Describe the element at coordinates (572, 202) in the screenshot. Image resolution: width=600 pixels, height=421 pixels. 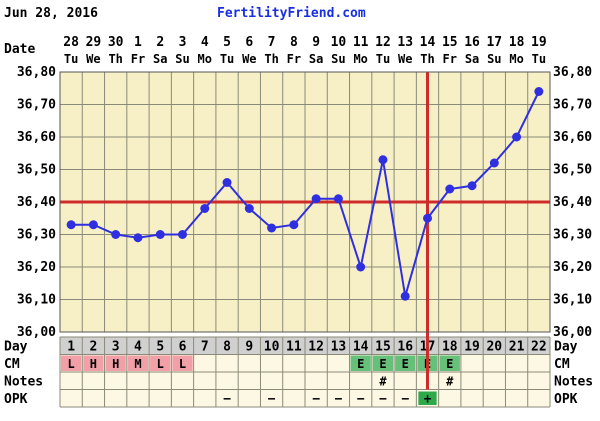
I see `y-tick-label-right: 36,40` at that location.